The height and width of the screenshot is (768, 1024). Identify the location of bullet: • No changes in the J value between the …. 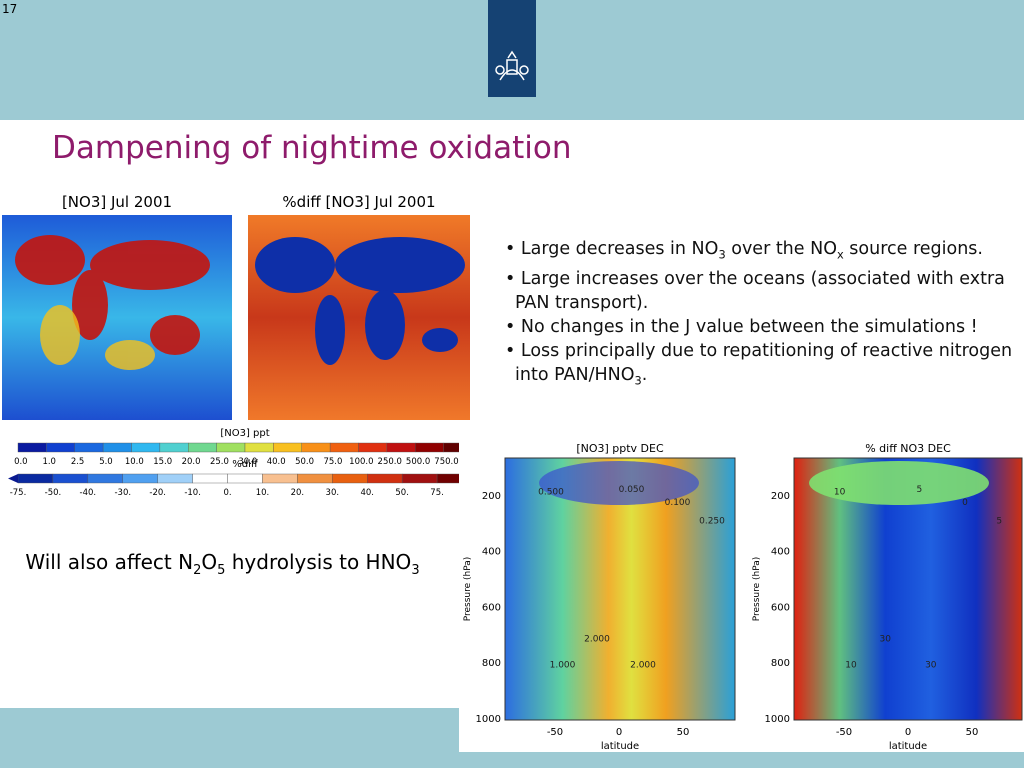
(762, 327).